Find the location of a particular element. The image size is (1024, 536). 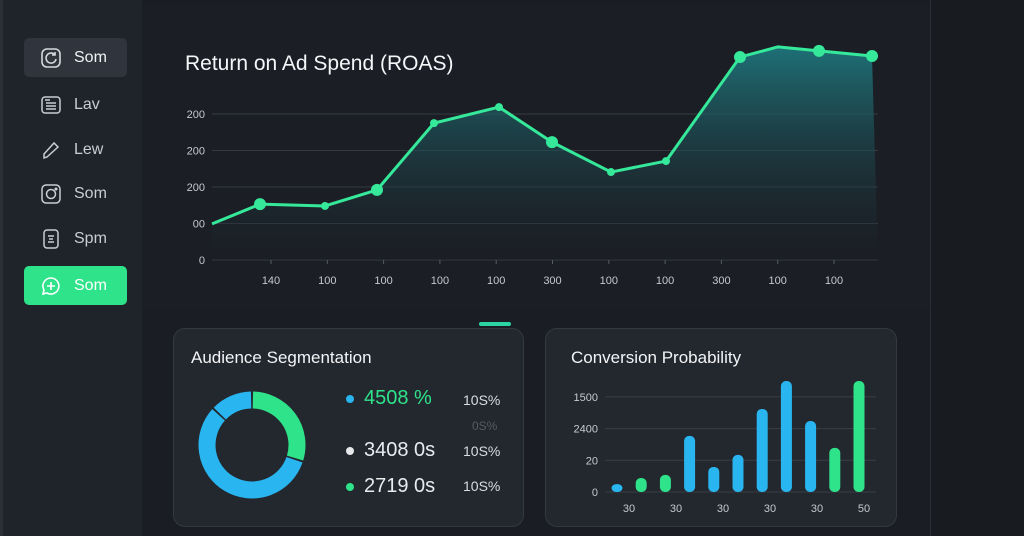

refresh-square-icon is located at coordinates (51, 57).